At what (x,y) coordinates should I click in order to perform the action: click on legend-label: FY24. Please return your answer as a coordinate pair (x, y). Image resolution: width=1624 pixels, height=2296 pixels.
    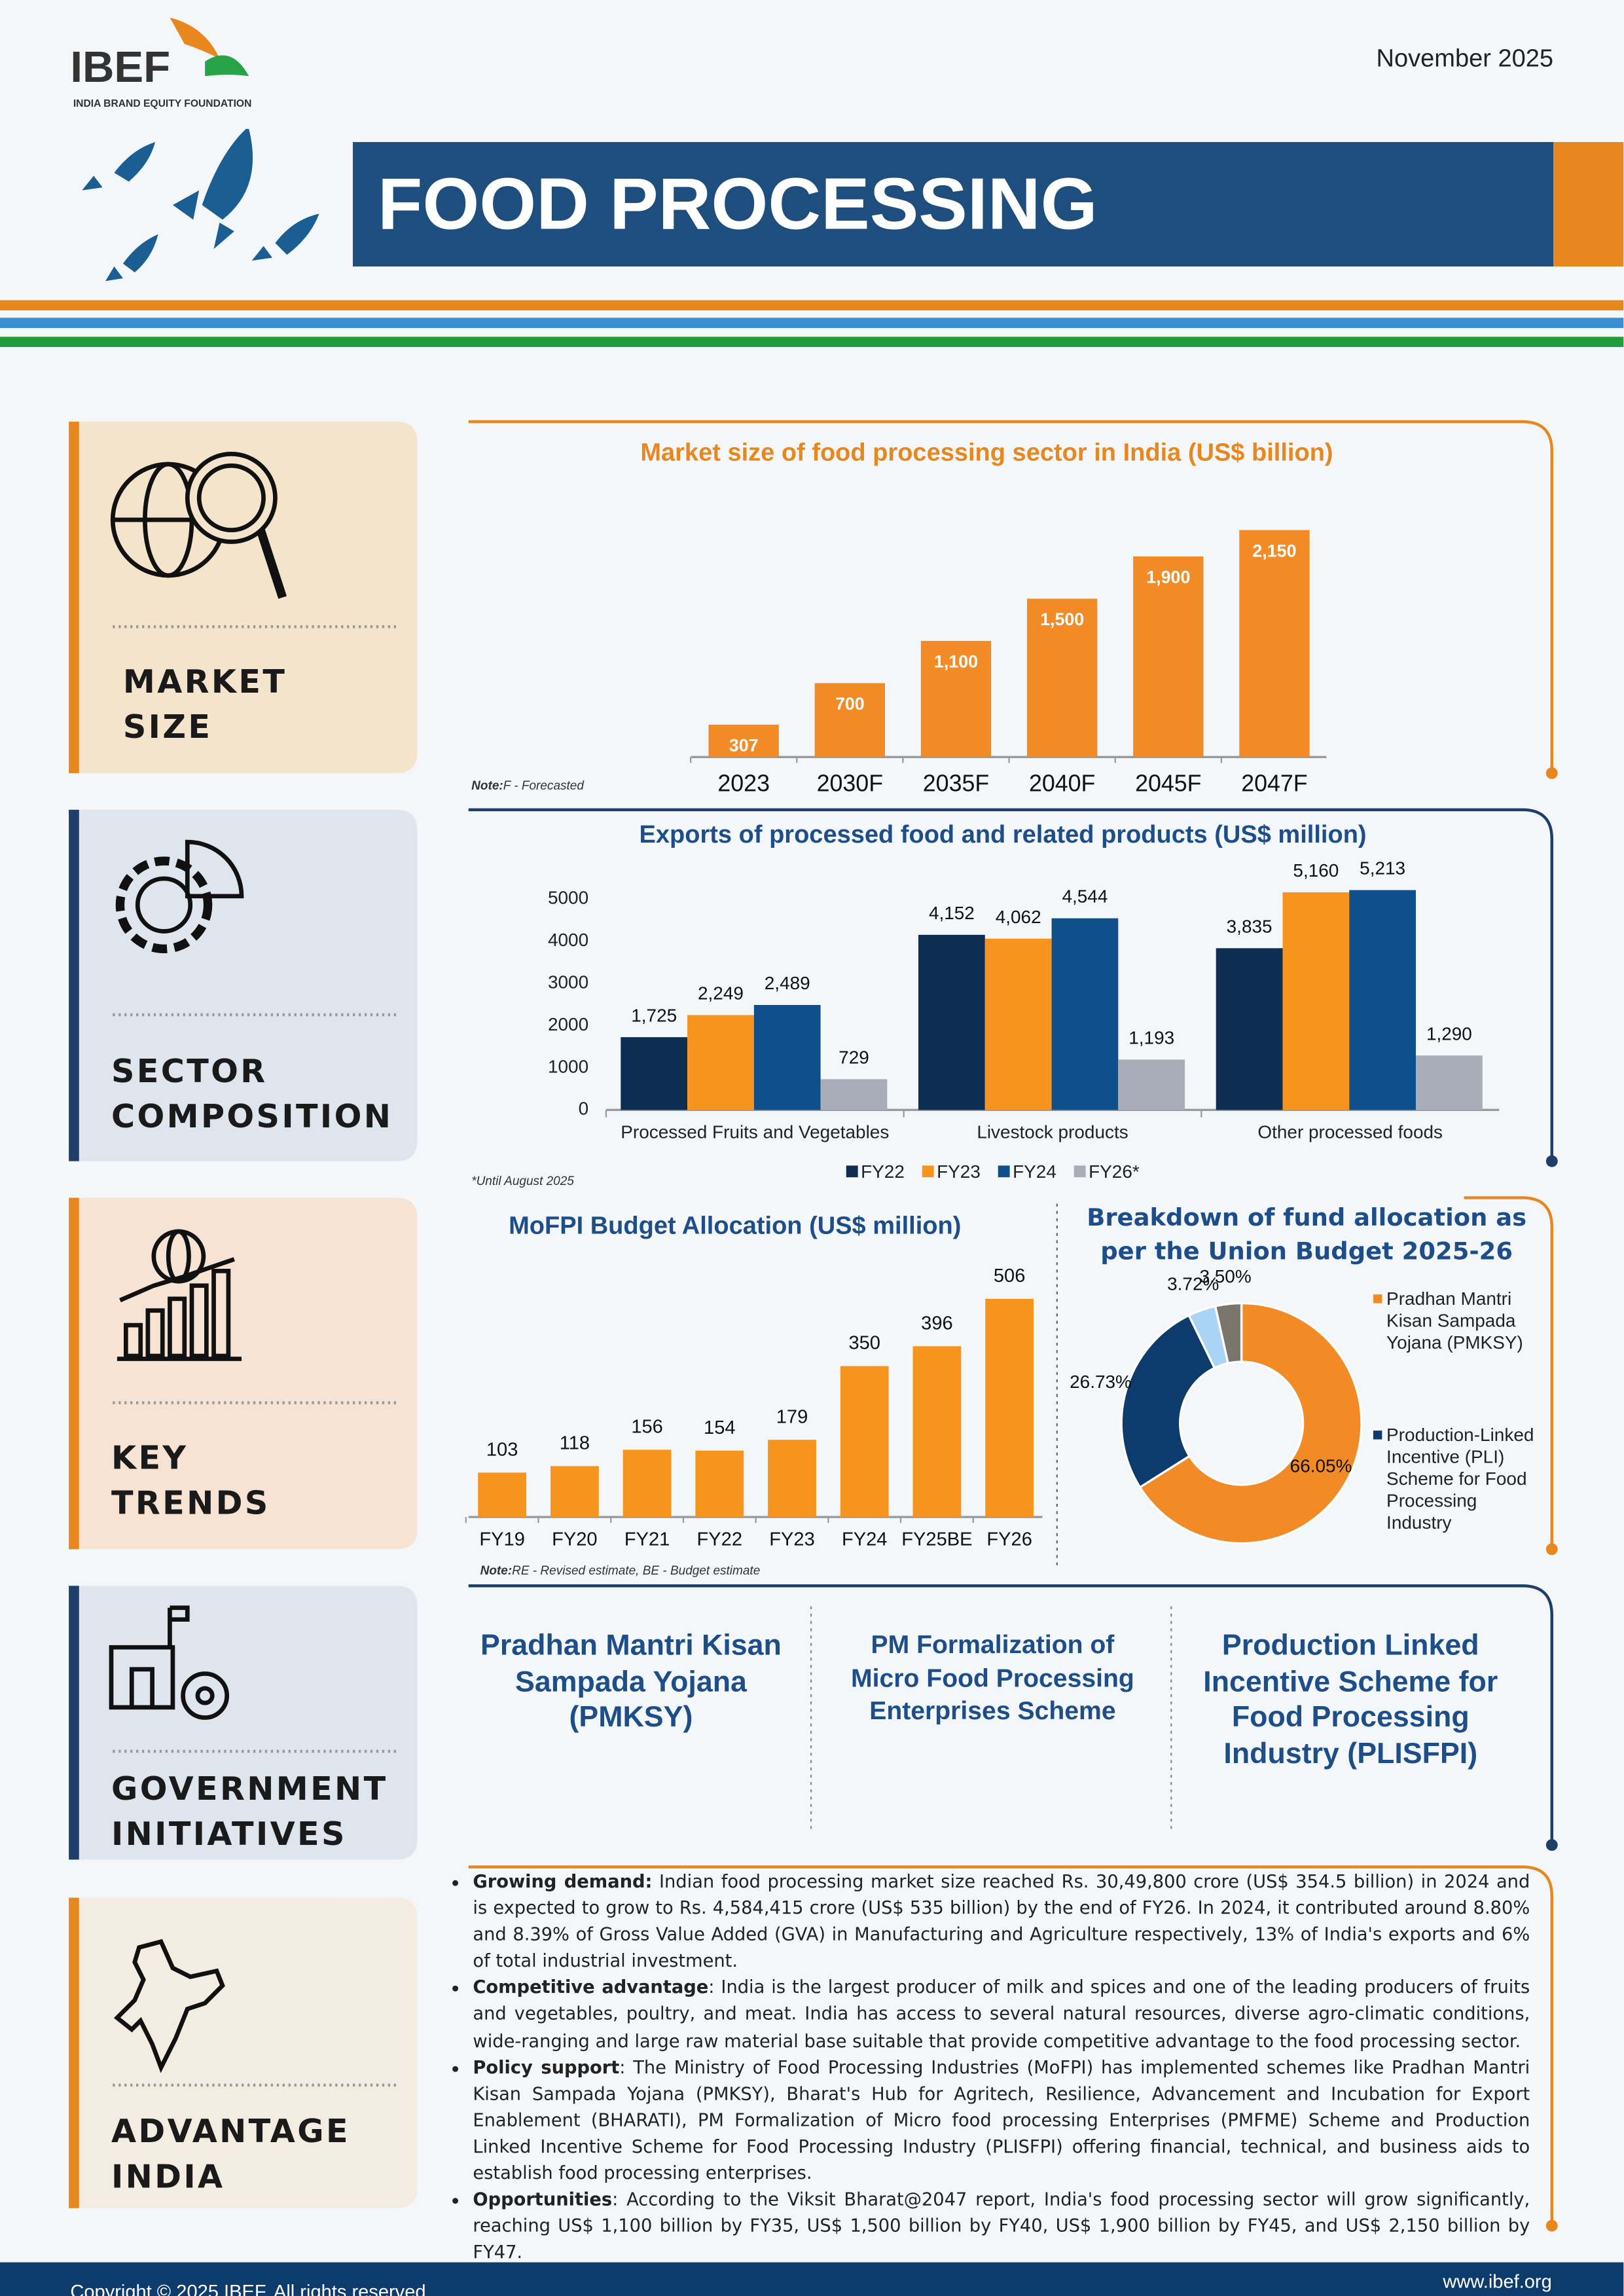
    Looking at the image, I should click on (1034, 1171).